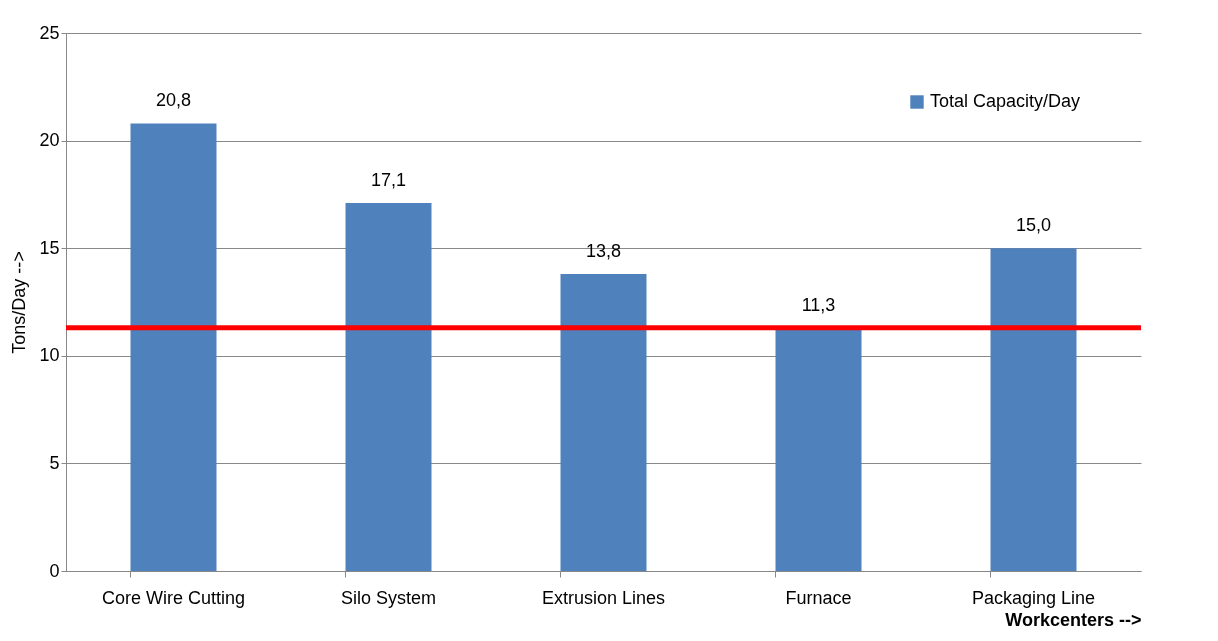 The height and width of the screenshot is (641, 1218). I want to click on y-tick-label: 25, so click(49, 32).